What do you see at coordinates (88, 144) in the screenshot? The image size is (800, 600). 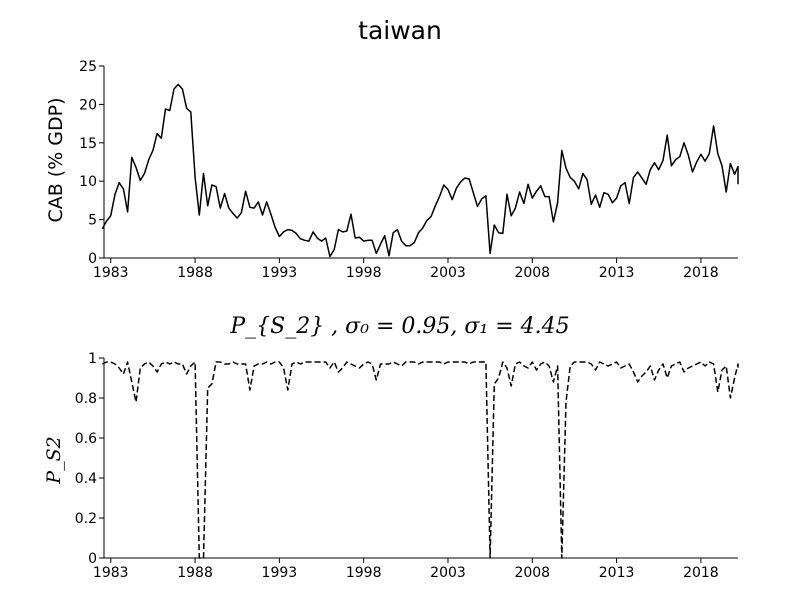 I see `top-y-tick-label: 15` at bounding box center [88, 144].